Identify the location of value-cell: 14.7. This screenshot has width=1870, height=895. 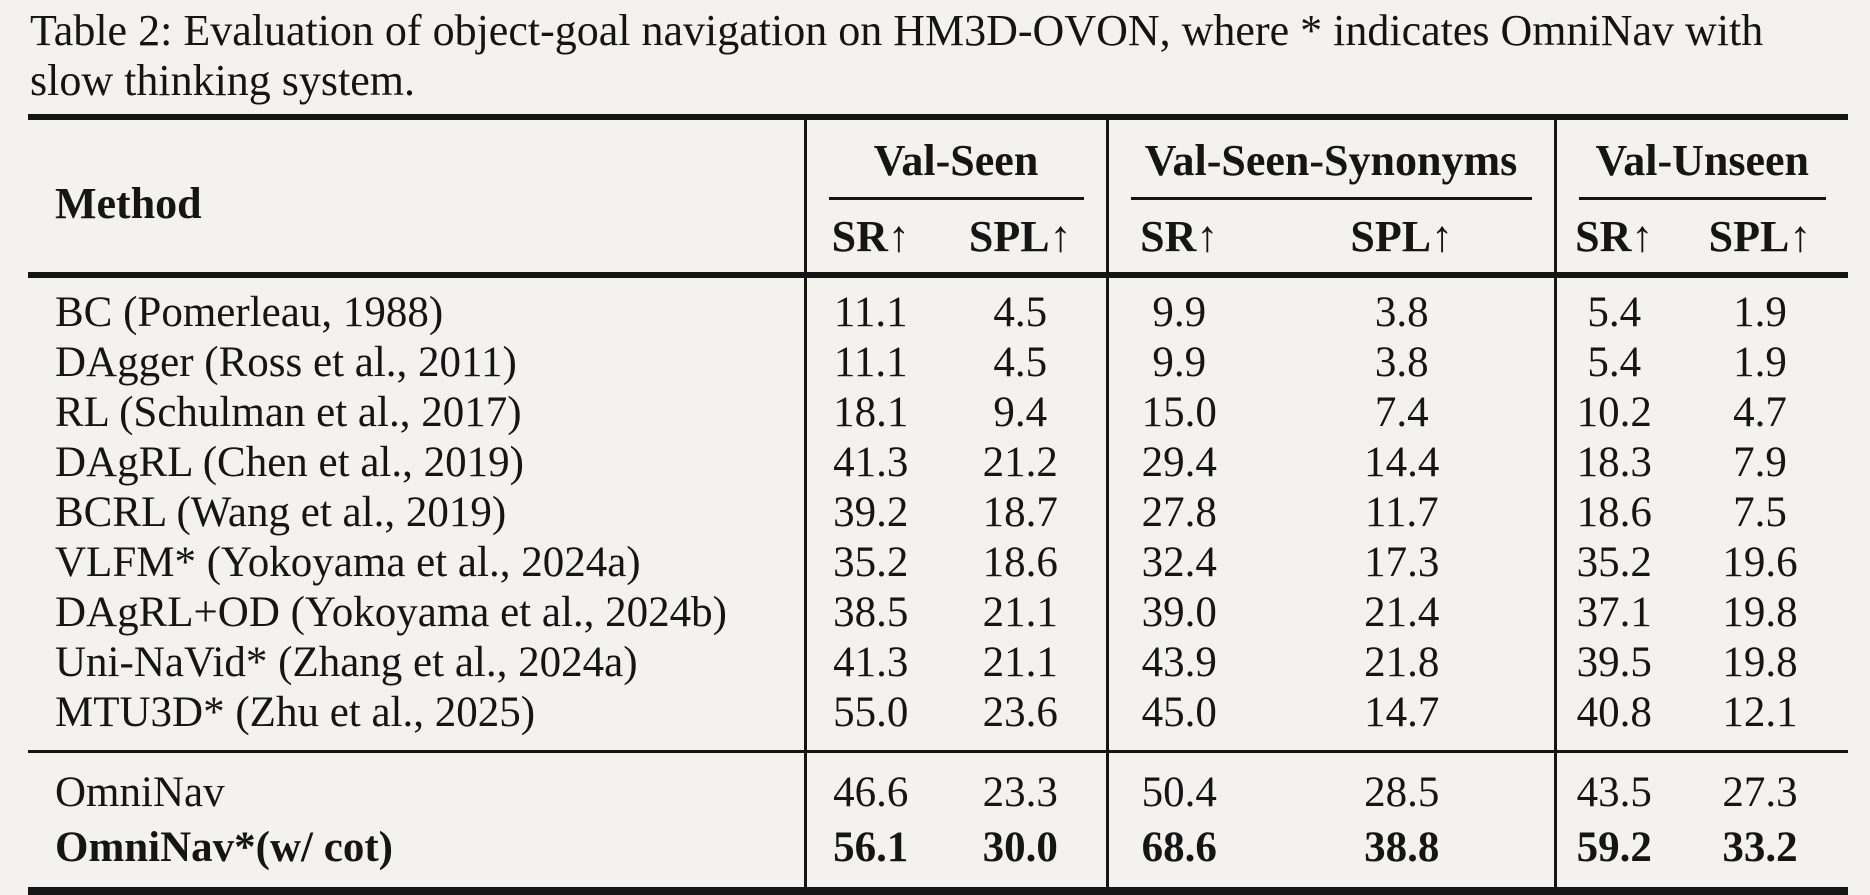
(1402, 713).